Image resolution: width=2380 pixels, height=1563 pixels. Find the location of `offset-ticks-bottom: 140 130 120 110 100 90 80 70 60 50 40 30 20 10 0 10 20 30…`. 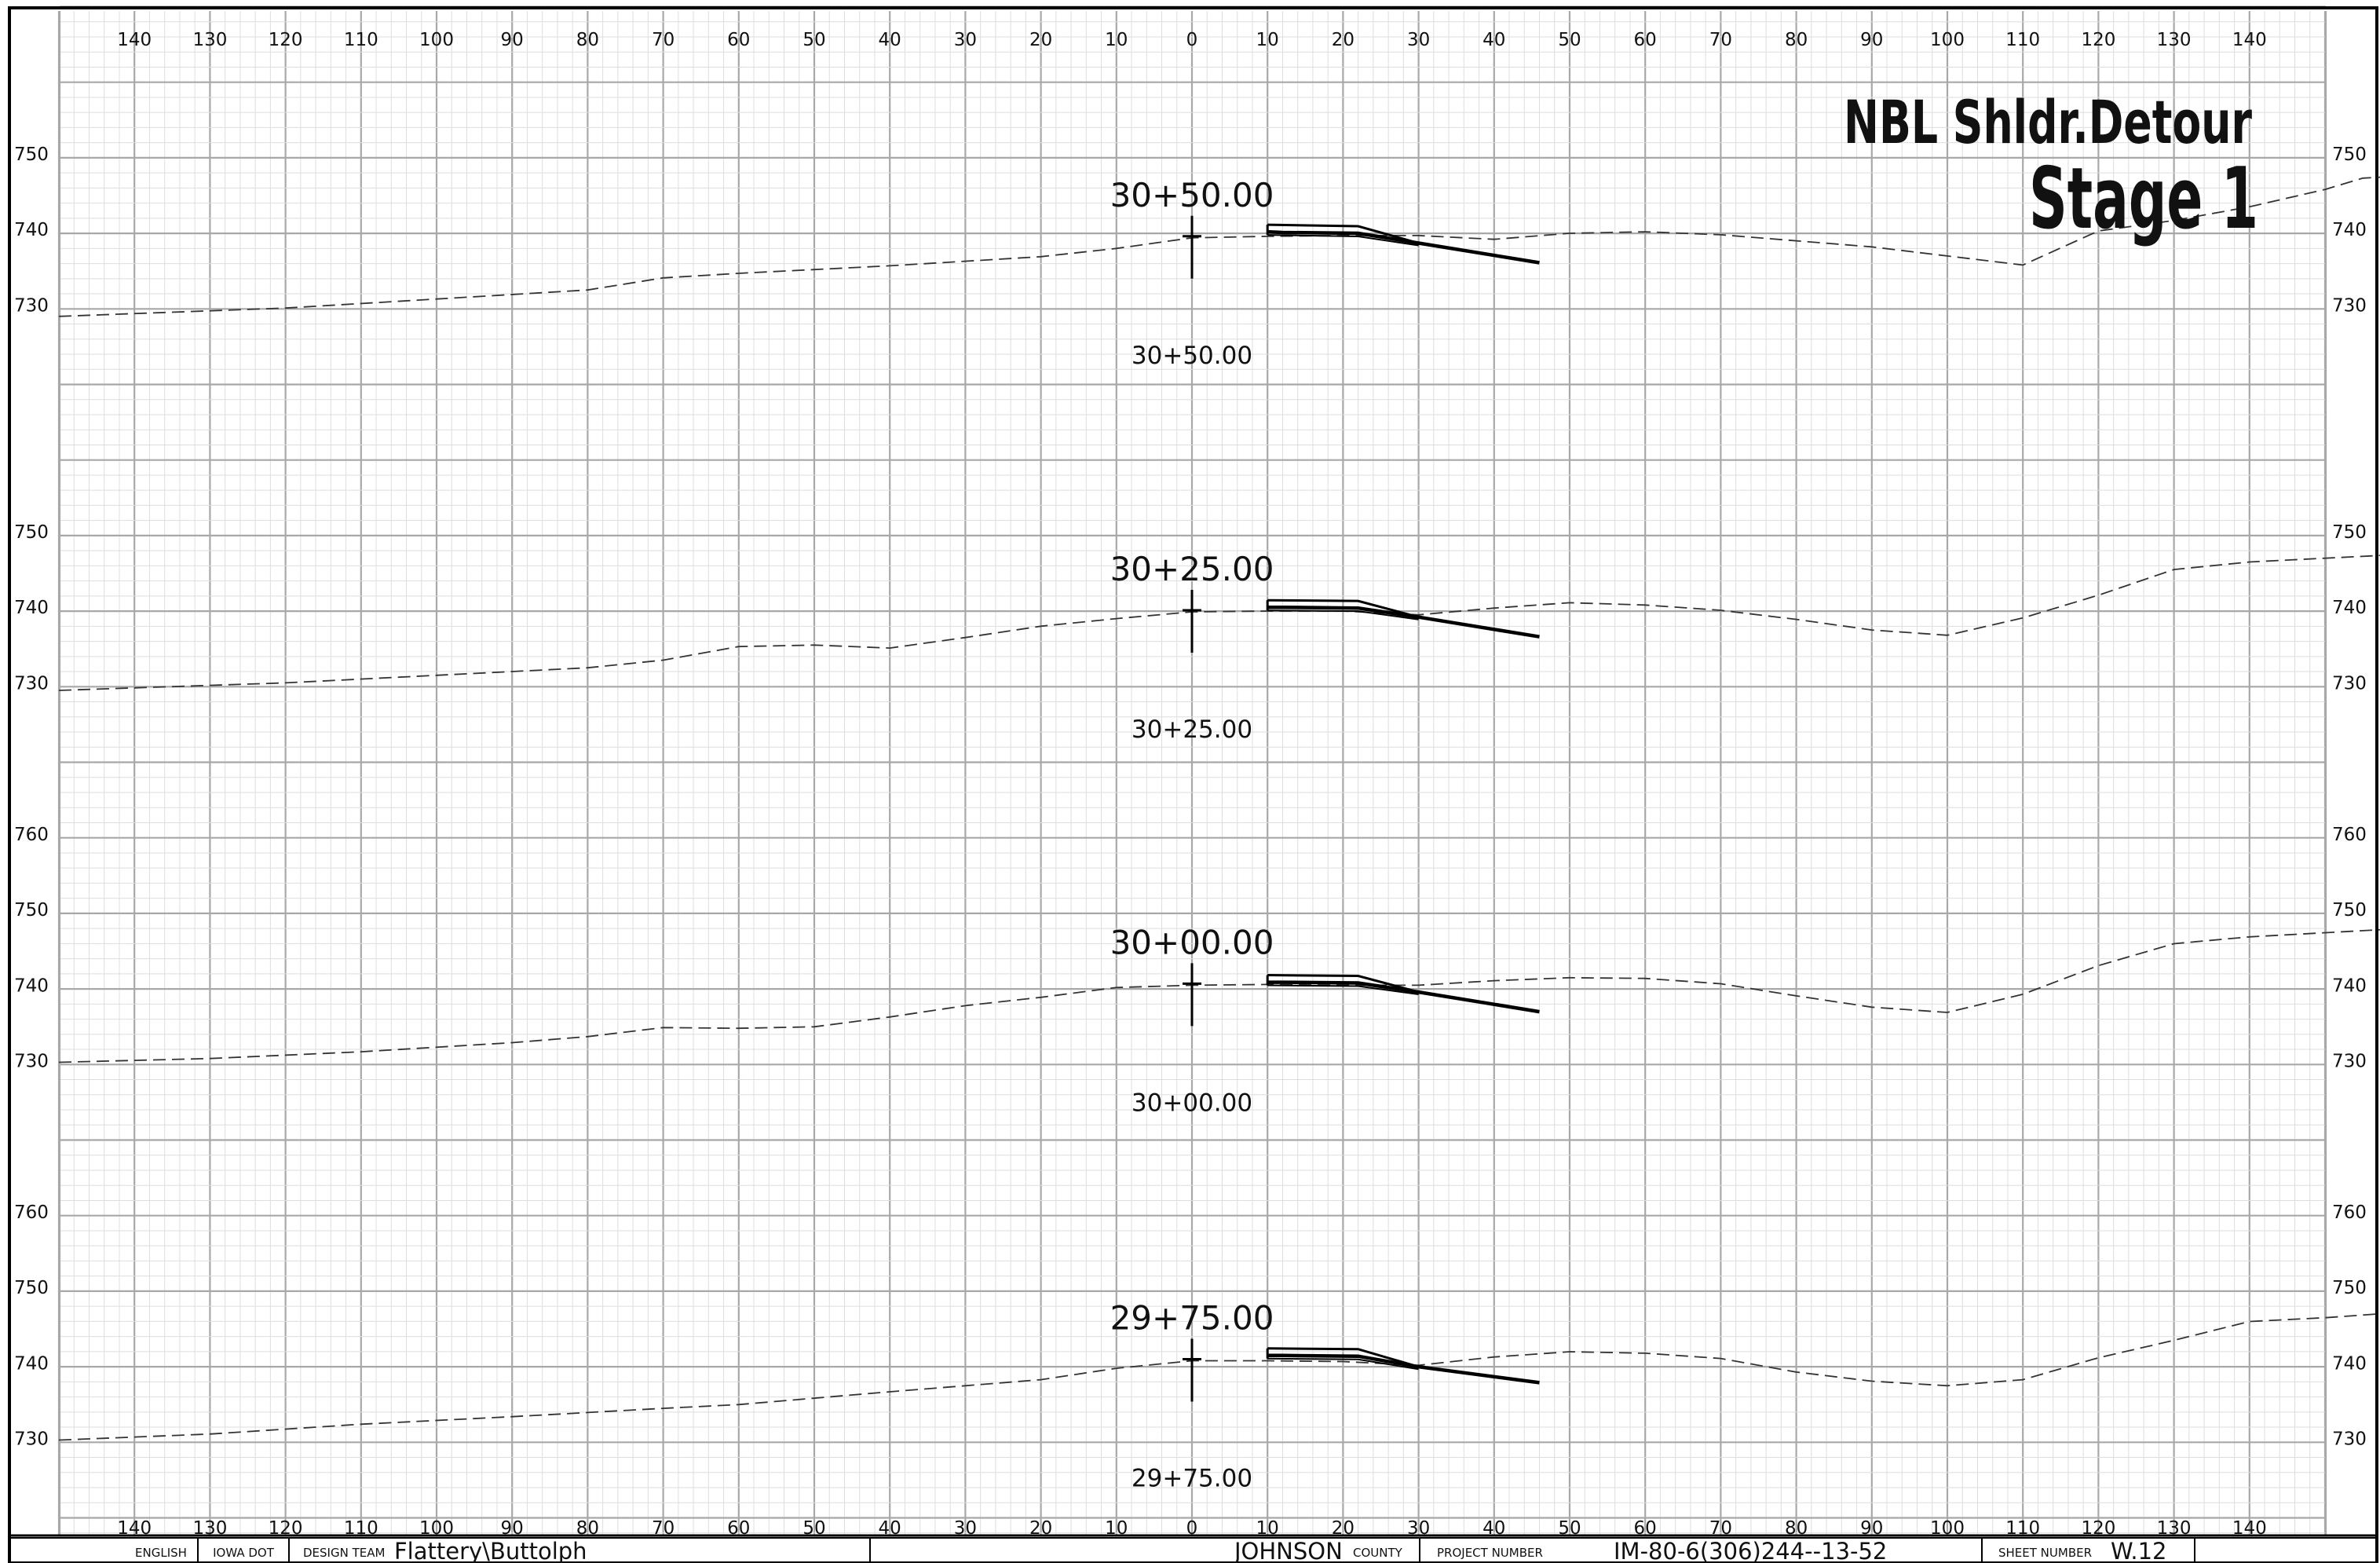

offset-ticks-bottom: 140 130 120 110 100 90 80 70 60 50 40 30 20 10 0 10 20 30… is located at coordinates (1192, 1528).